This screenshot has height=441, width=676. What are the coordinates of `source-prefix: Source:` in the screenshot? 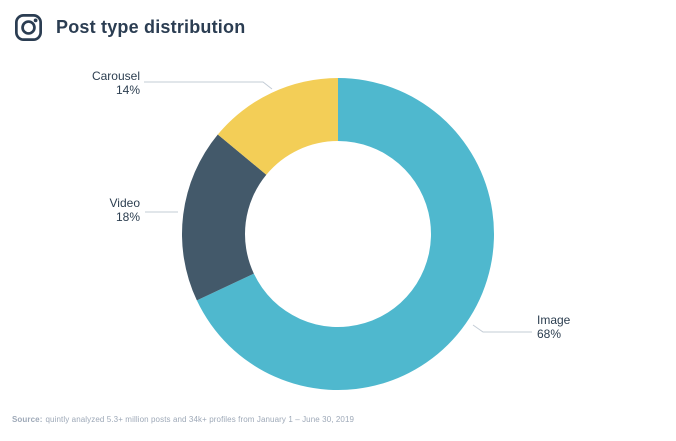 It's located at (27, 419).